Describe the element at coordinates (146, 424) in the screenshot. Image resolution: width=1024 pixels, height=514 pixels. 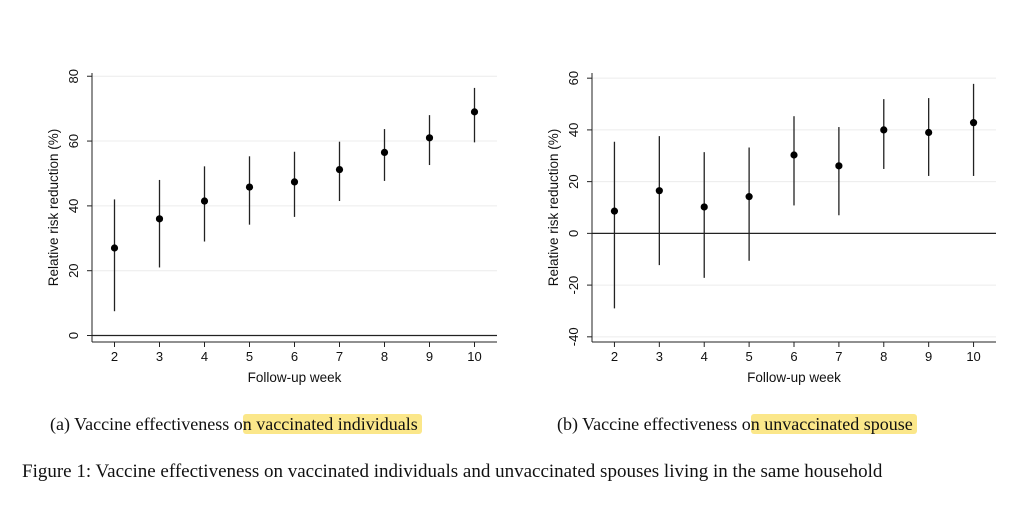
I see `subtitle-a-text: (a) Vaccine effectiveness o` at that location.